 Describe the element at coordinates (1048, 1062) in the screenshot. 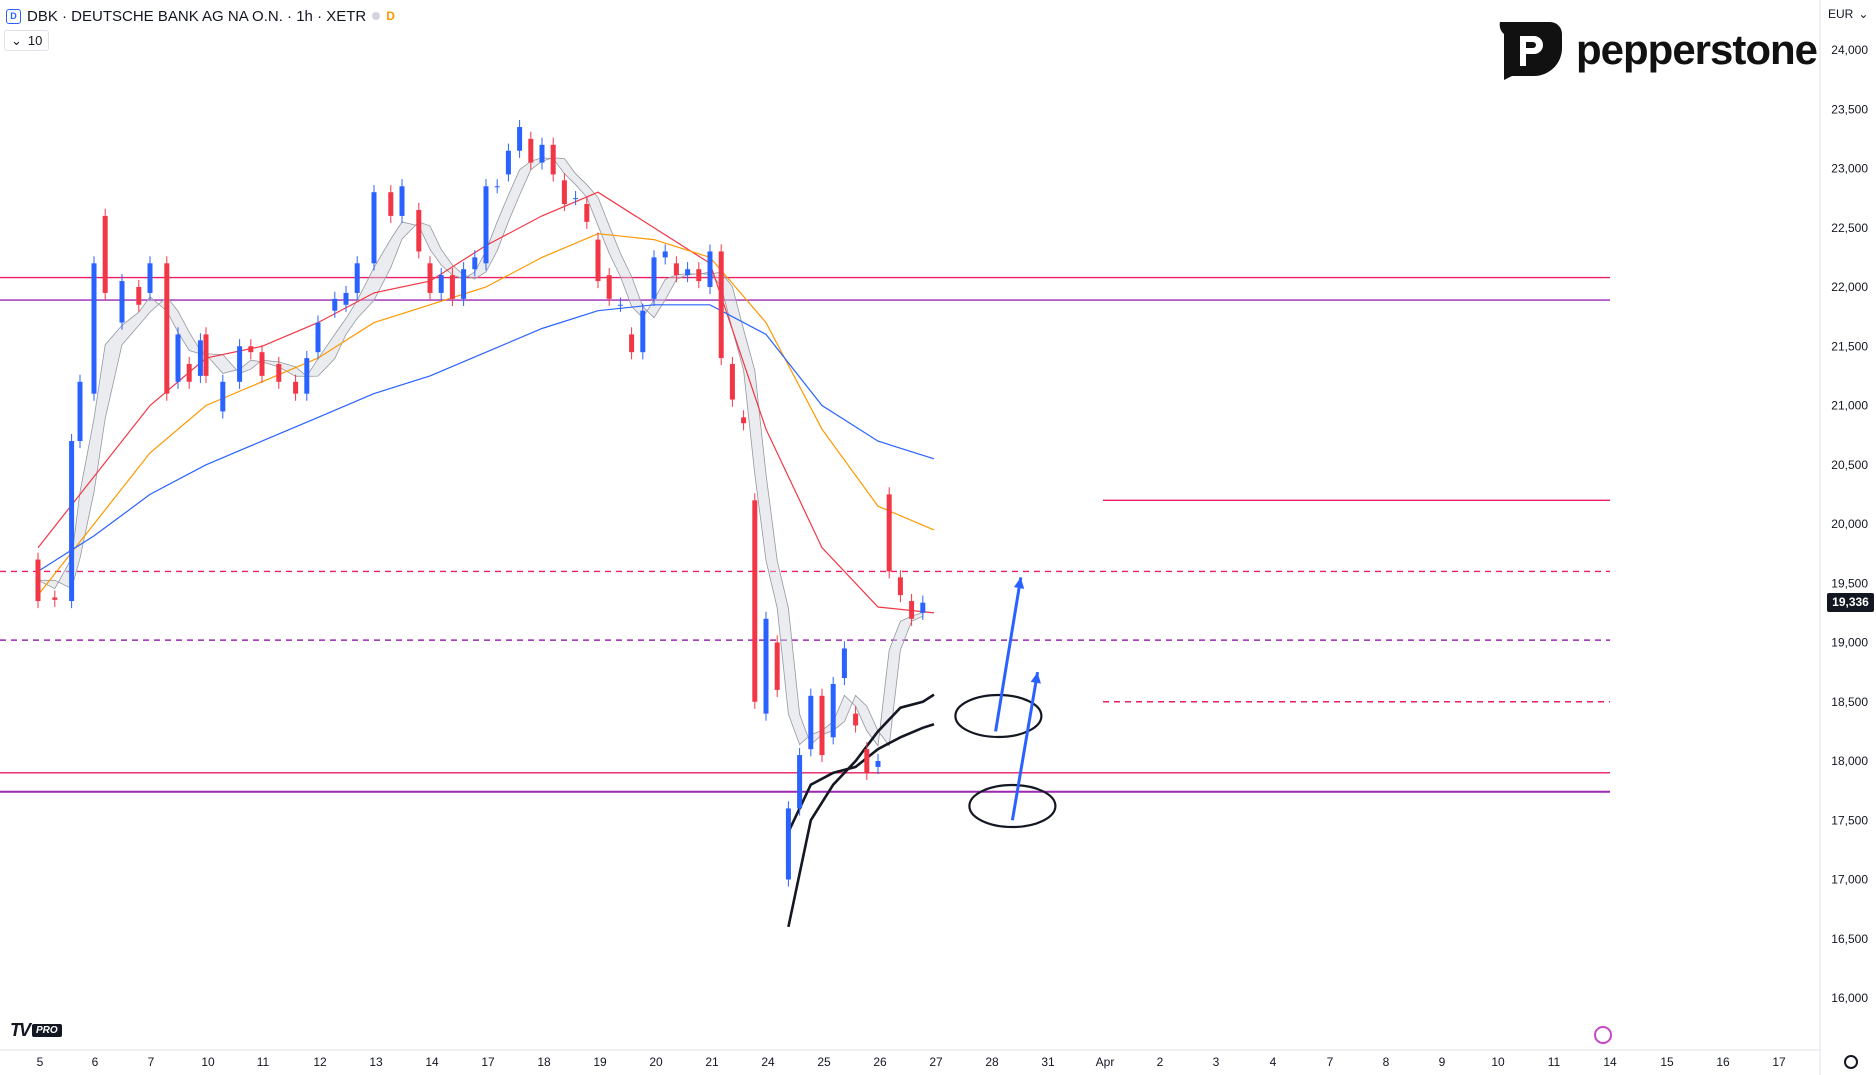

I see `x-tick-label: 31` at that location.